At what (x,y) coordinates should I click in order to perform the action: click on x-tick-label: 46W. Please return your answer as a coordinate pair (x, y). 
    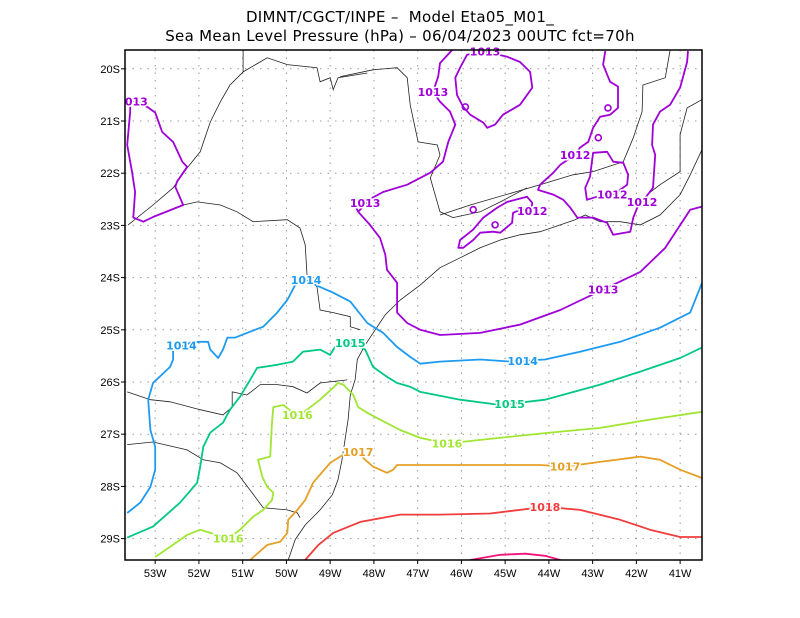
    Looking at the image, I should click on (461, 574).